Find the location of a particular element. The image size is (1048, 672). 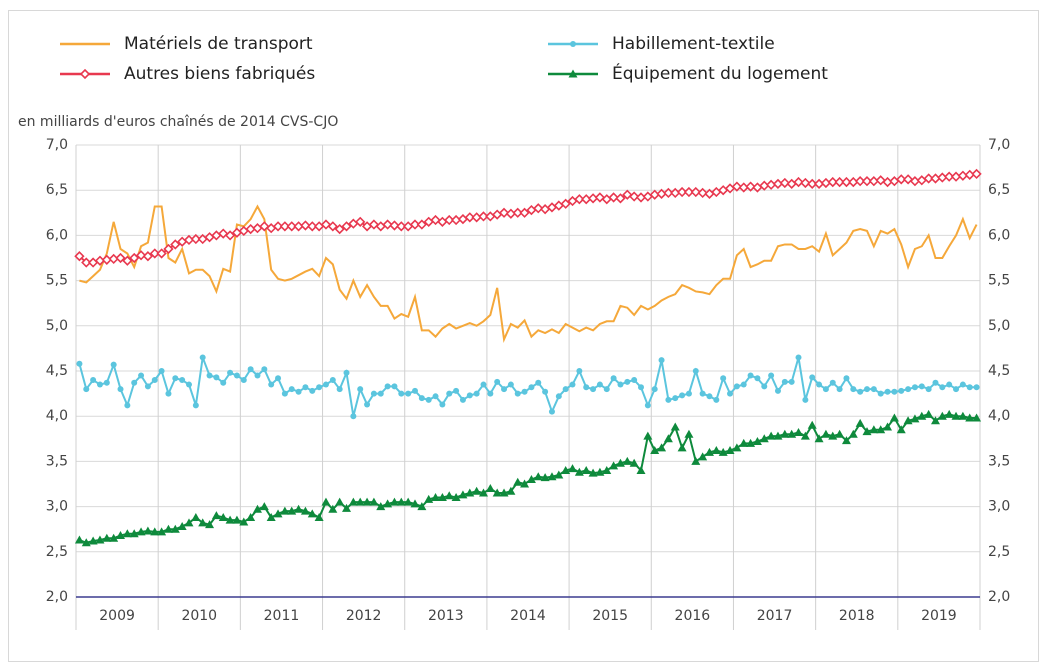

y-tick-label: 4,0 is located at coordinates (57, 416).